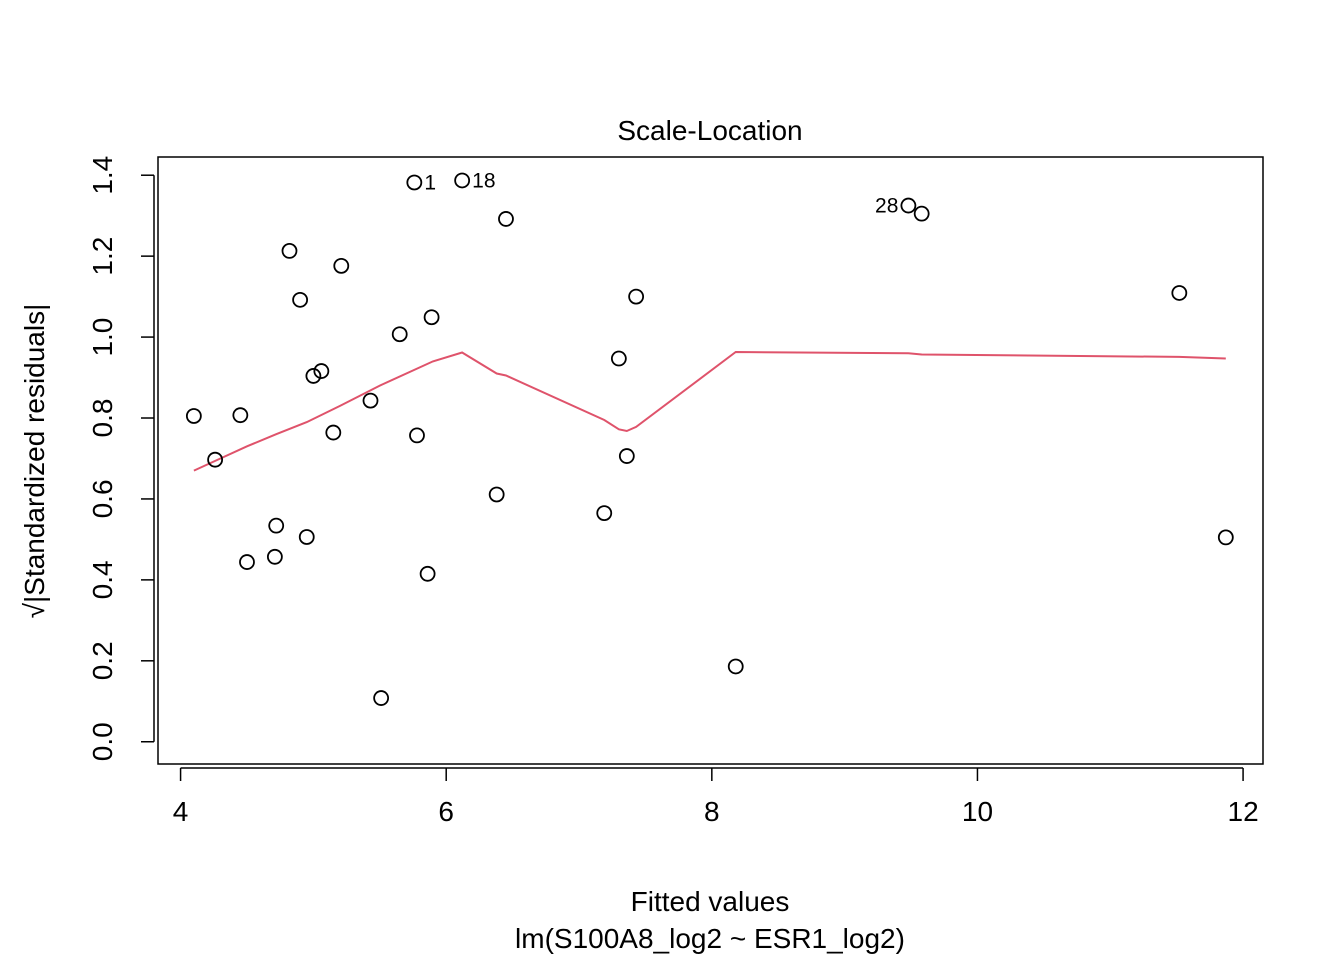 This screenshot has height=960, width=1344. What do you see at coordinates (886, 206) in the screenshot?
I see `point-label: 28` at bounding box center [886, 206].